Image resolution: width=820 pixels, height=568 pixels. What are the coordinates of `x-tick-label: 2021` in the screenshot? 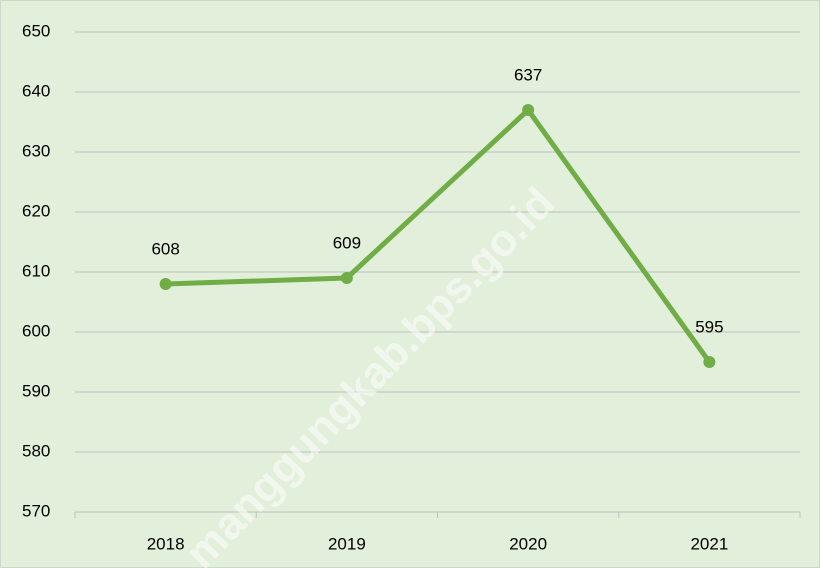 It's located at (709, 543).